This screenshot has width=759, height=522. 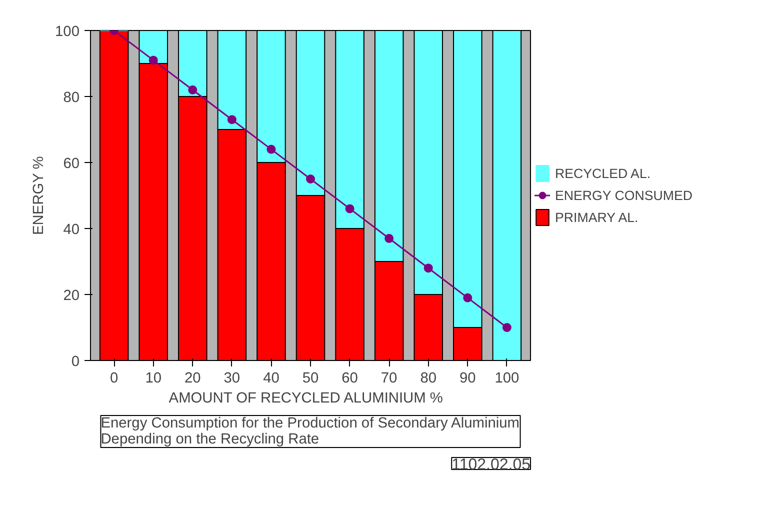 I want to click on y-tick-label: 40, so click(x=71, y=230).